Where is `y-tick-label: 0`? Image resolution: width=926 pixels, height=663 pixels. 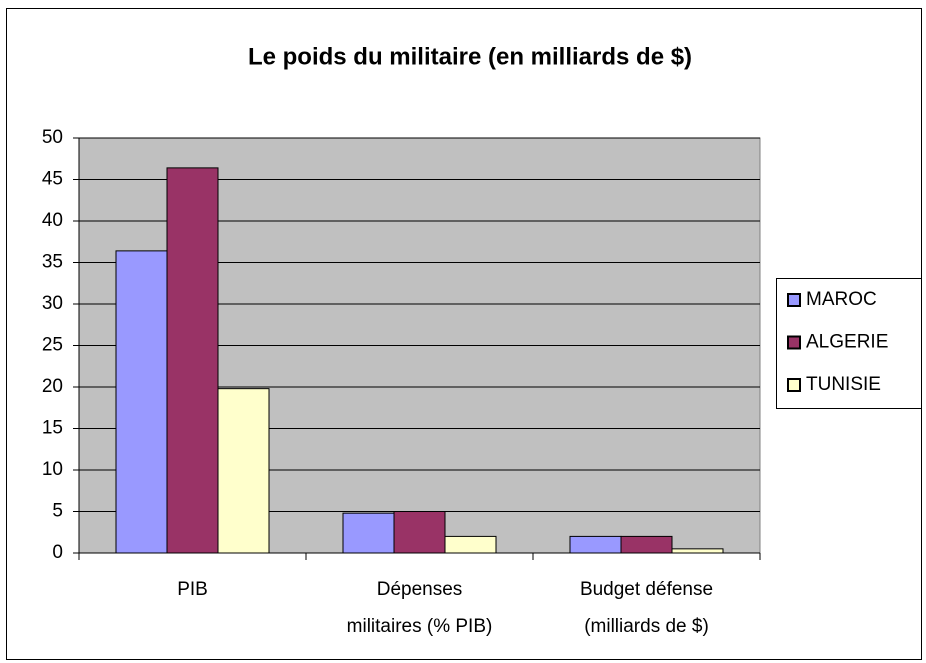
y-tick-label: 0 is located at coordinates (57, 552).